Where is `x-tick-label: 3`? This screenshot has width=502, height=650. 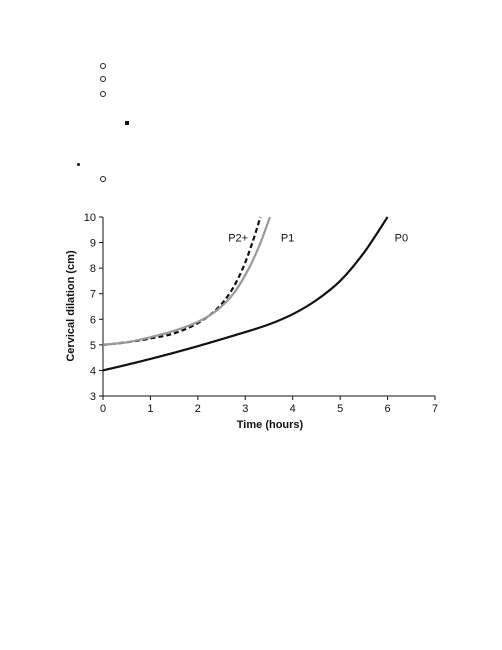
x-tick-label: 3 is located at coordinates (245, 409).